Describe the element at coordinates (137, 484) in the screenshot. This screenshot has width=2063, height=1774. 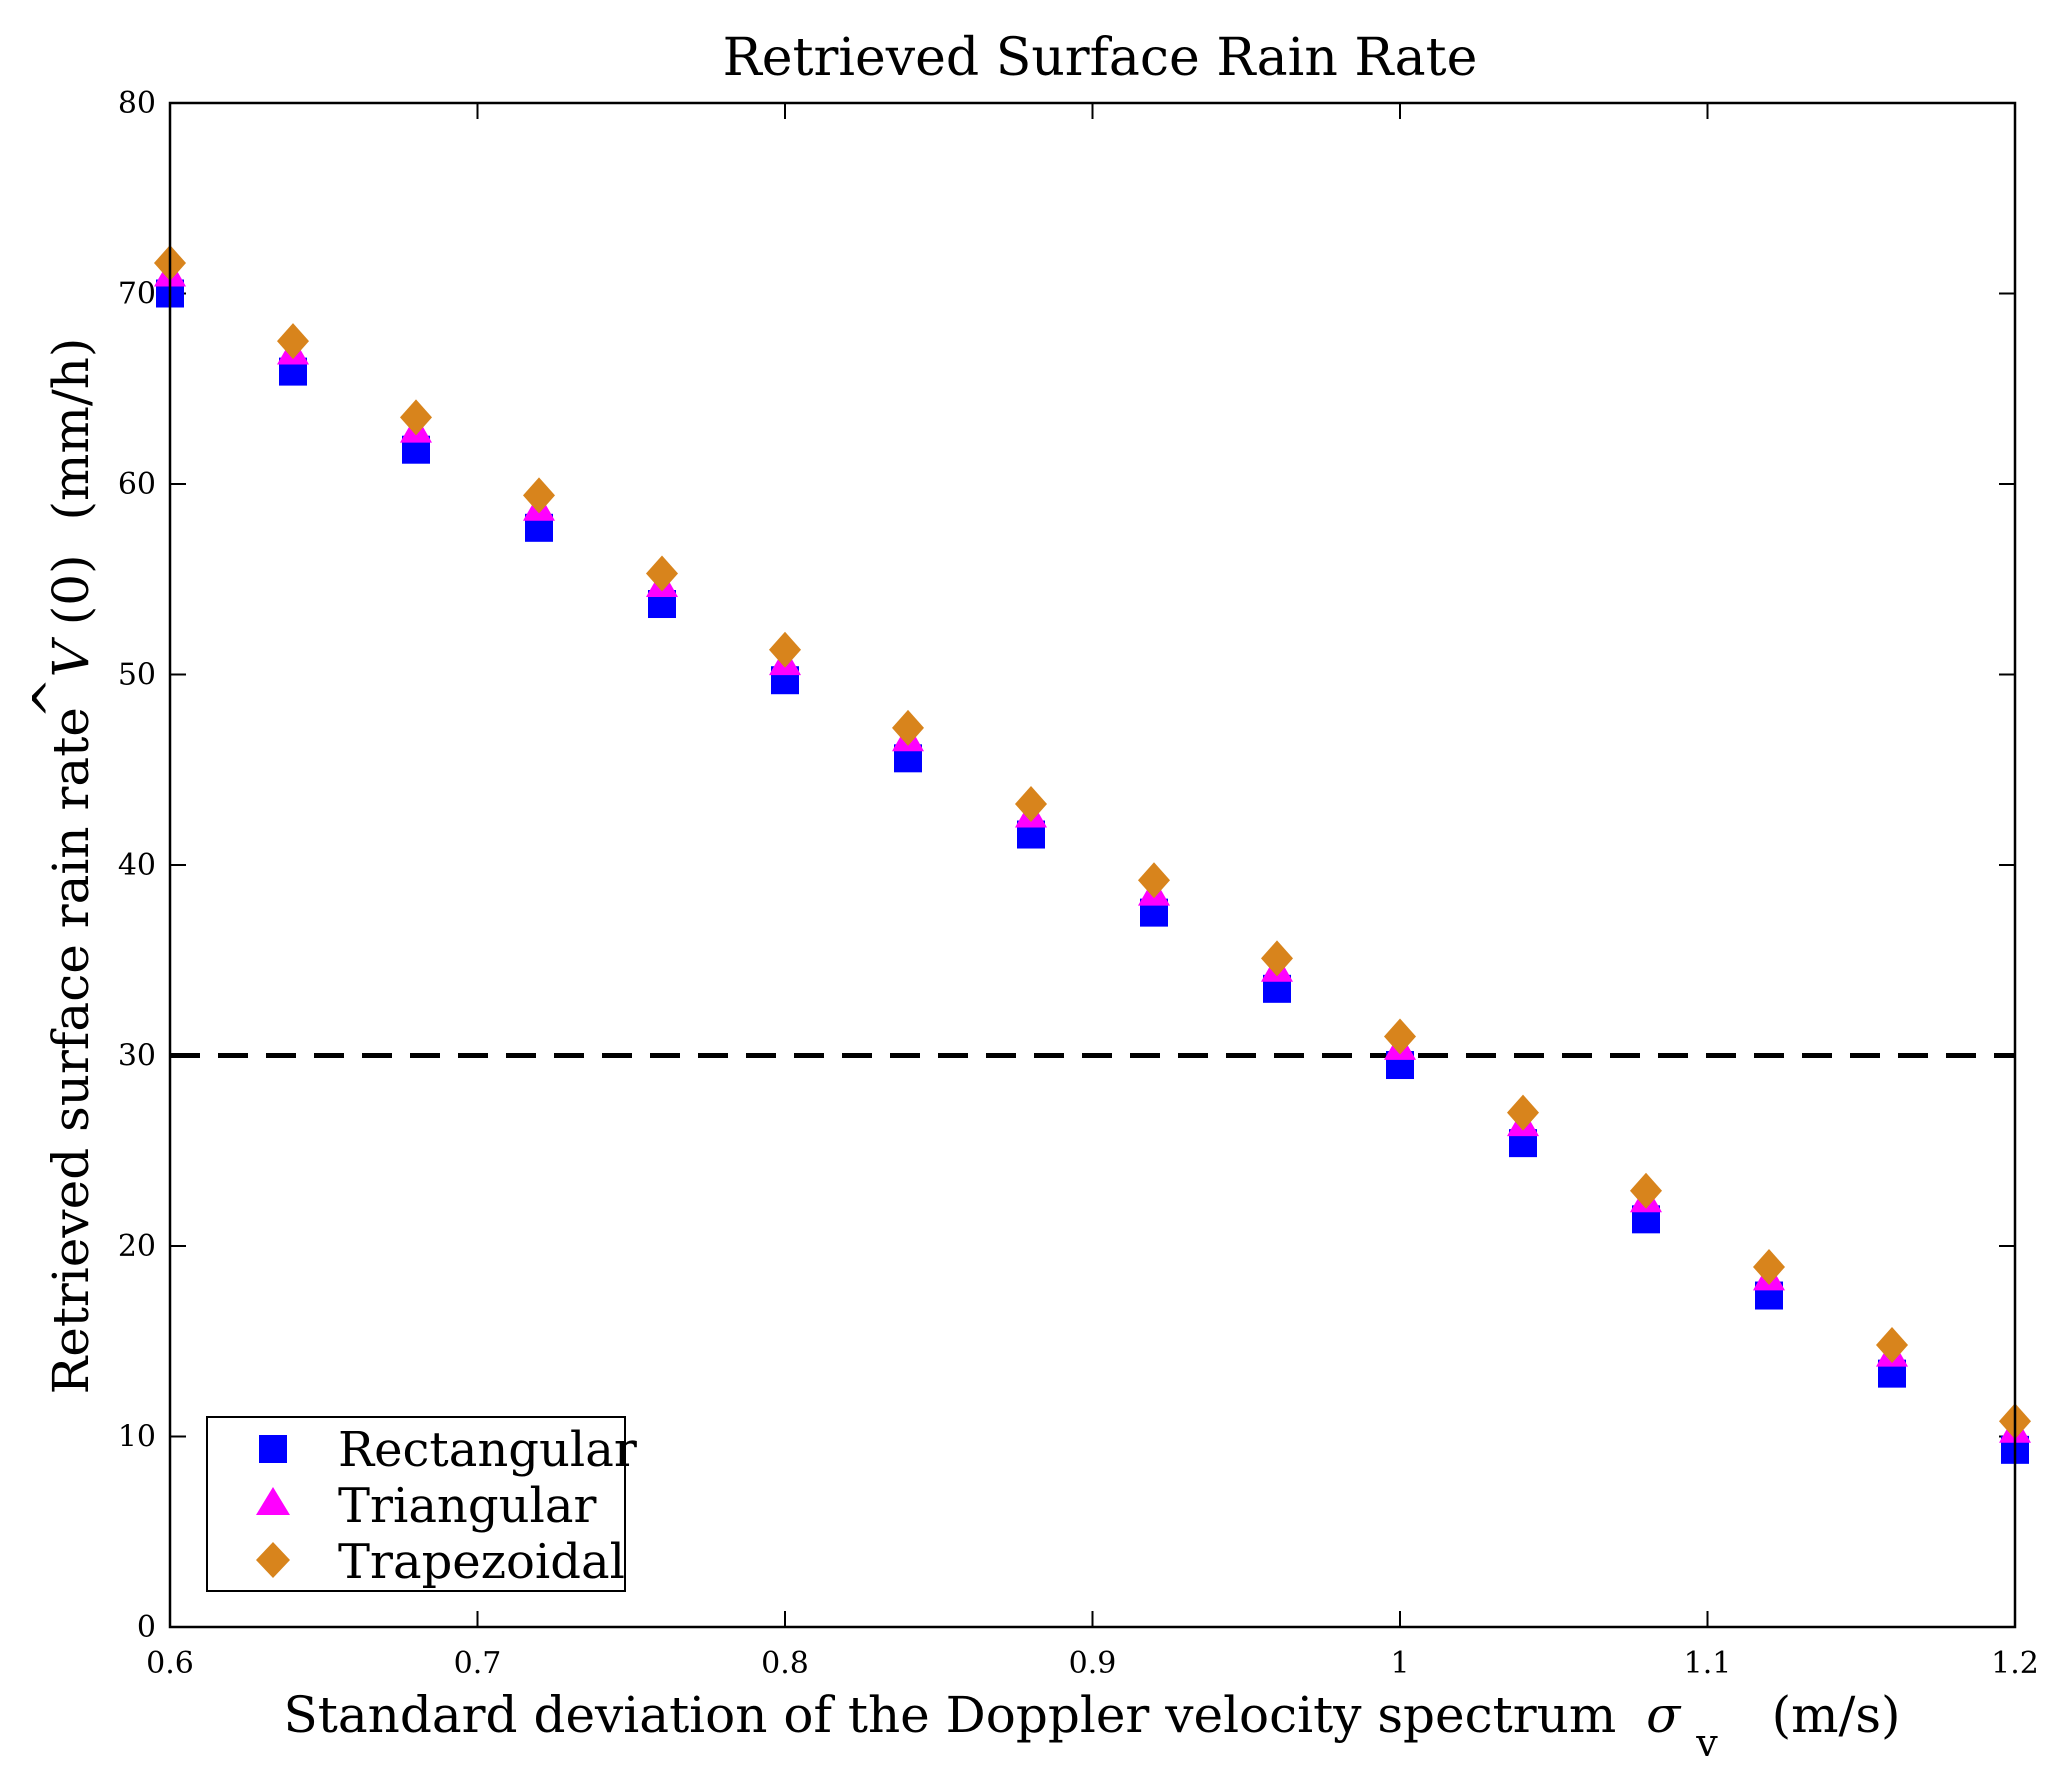
I see `y-tick-label: 60` at that location.